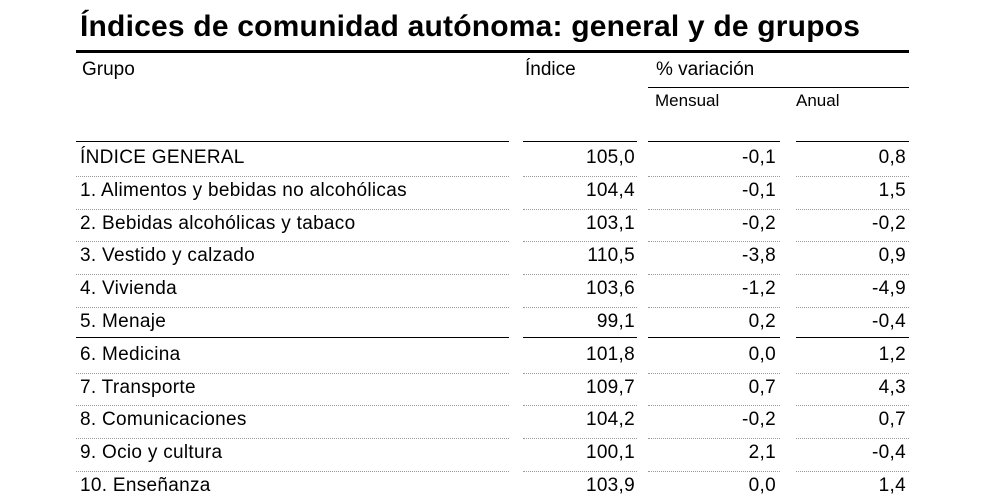 The width and height of the screenshot is (990, 503). What do you see at coordinates (892, 157) in the screenshot?
I see `cell-anual: 0,8` at bounding box center [892, 157].